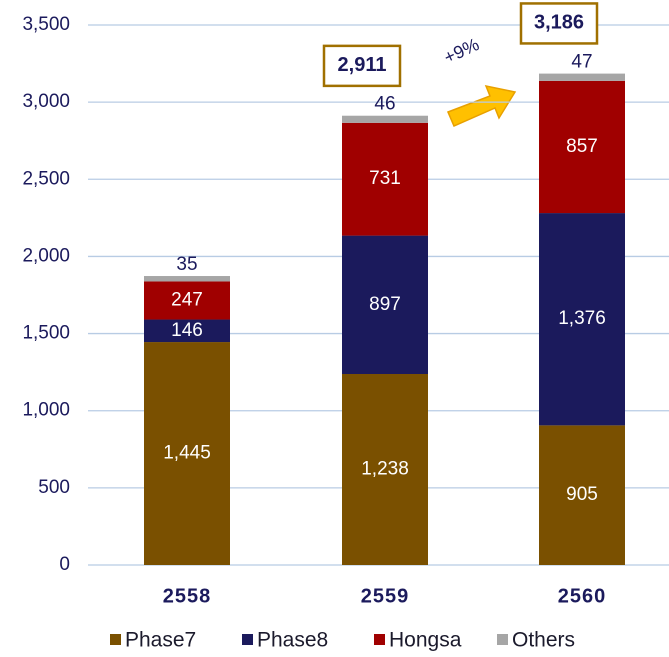 The image size is (669, 657). Describe the element at coordinates (46, 333) in the screenshot. I see `y-tick-label: 1,500` at that location.